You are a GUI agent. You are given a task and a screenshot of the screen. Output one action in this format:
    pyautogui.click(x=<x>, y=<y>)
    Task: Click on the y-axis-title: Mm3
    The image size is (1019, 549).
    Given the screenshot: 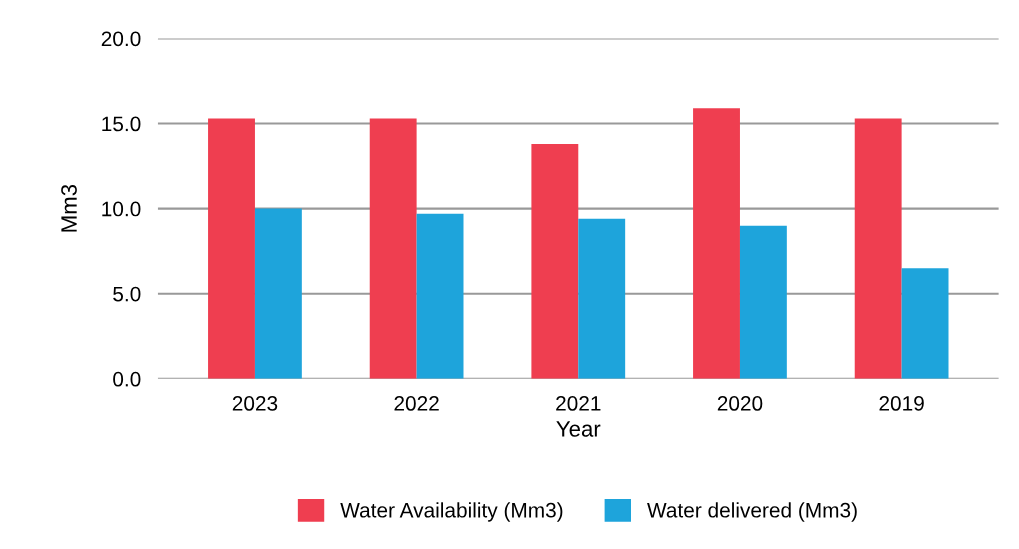 What is the action you would take?
    pyautogui.click(x=69, y=208)
    